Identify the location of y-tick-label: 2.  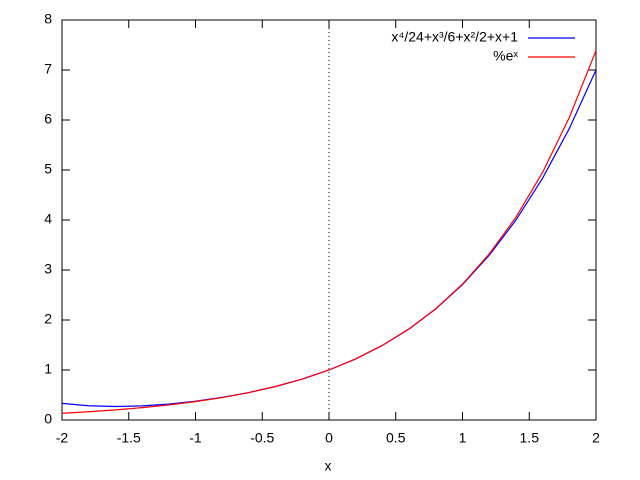
(48, 319).